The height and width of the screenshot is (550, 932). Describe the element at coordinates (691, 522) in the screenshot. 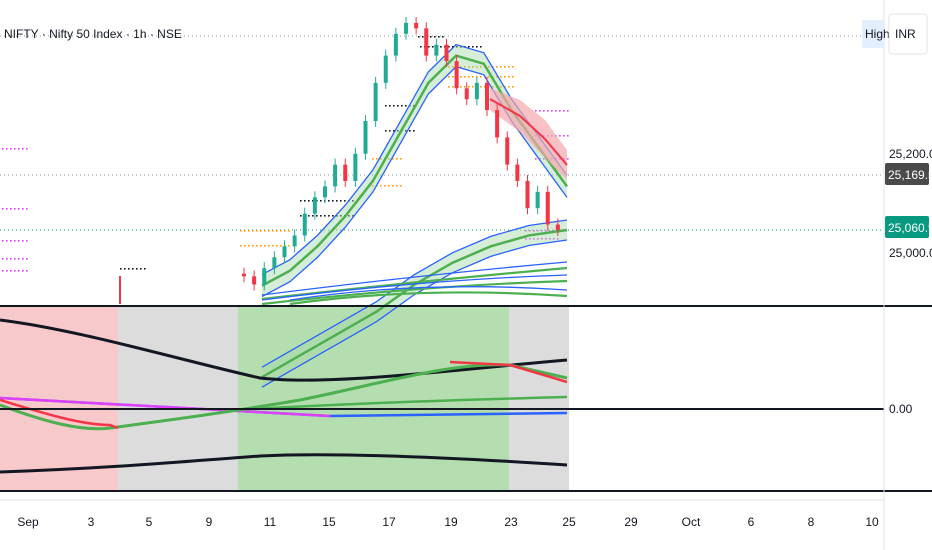

I see `time-tick: Oct` at that location.